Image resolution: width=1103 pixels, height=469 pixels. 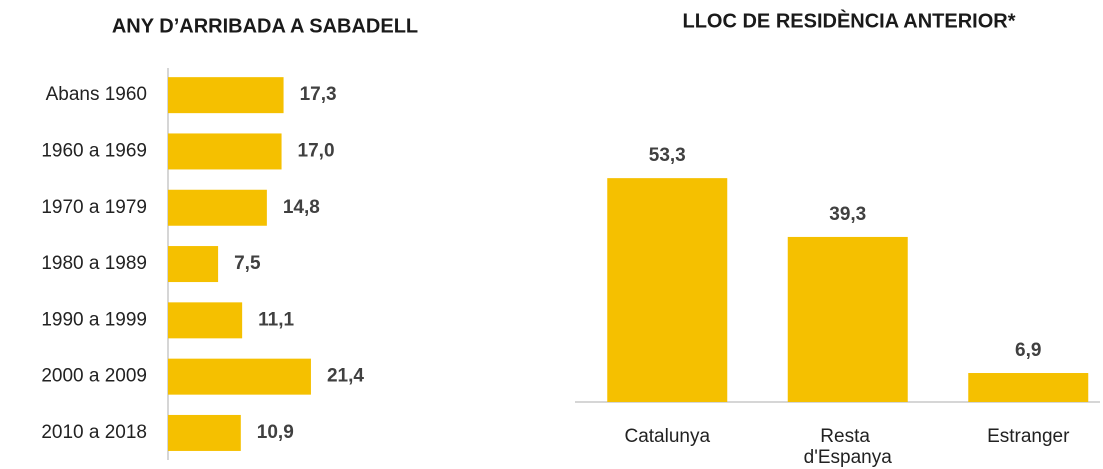 I want to click on category-label: 1990 a 1999, so click(x=94, y=319).